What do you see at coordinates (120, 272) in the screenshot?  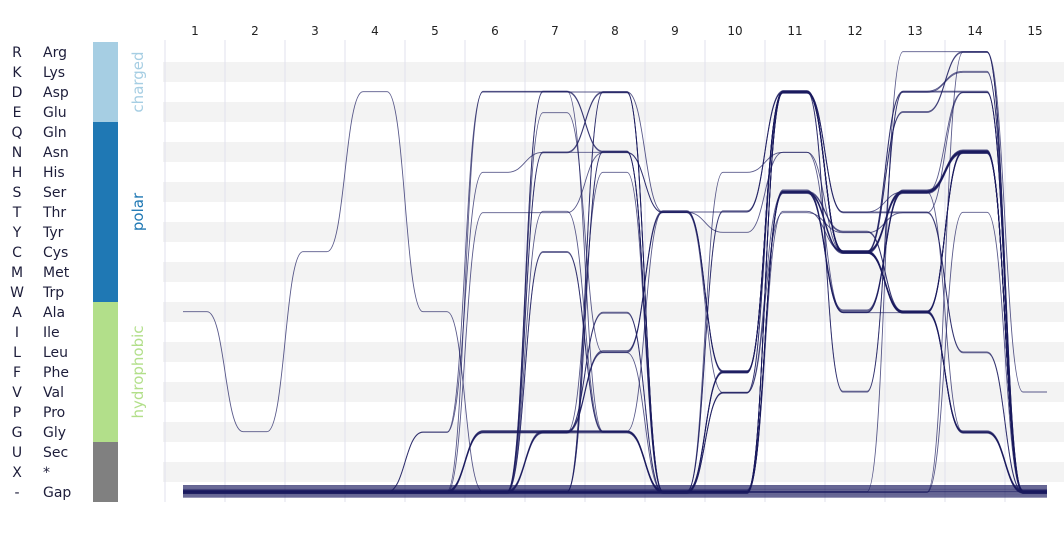 I see `category-bars: charged polar hydrophobic` at bounding box center [120, 272].